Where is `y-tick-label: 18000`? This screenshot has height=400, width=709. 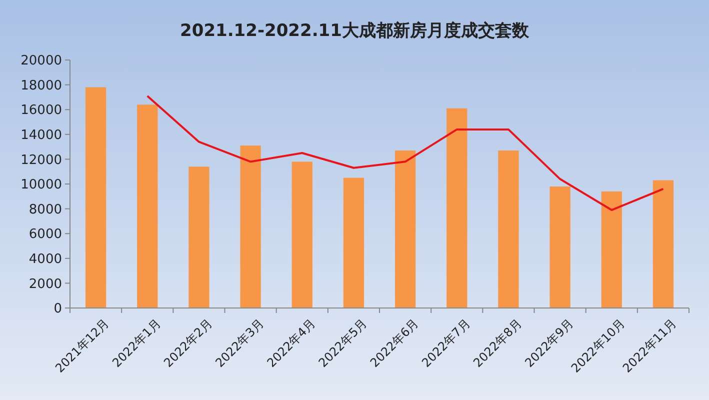 y-tick-label: 18000 is located at coordinates (41, 86).